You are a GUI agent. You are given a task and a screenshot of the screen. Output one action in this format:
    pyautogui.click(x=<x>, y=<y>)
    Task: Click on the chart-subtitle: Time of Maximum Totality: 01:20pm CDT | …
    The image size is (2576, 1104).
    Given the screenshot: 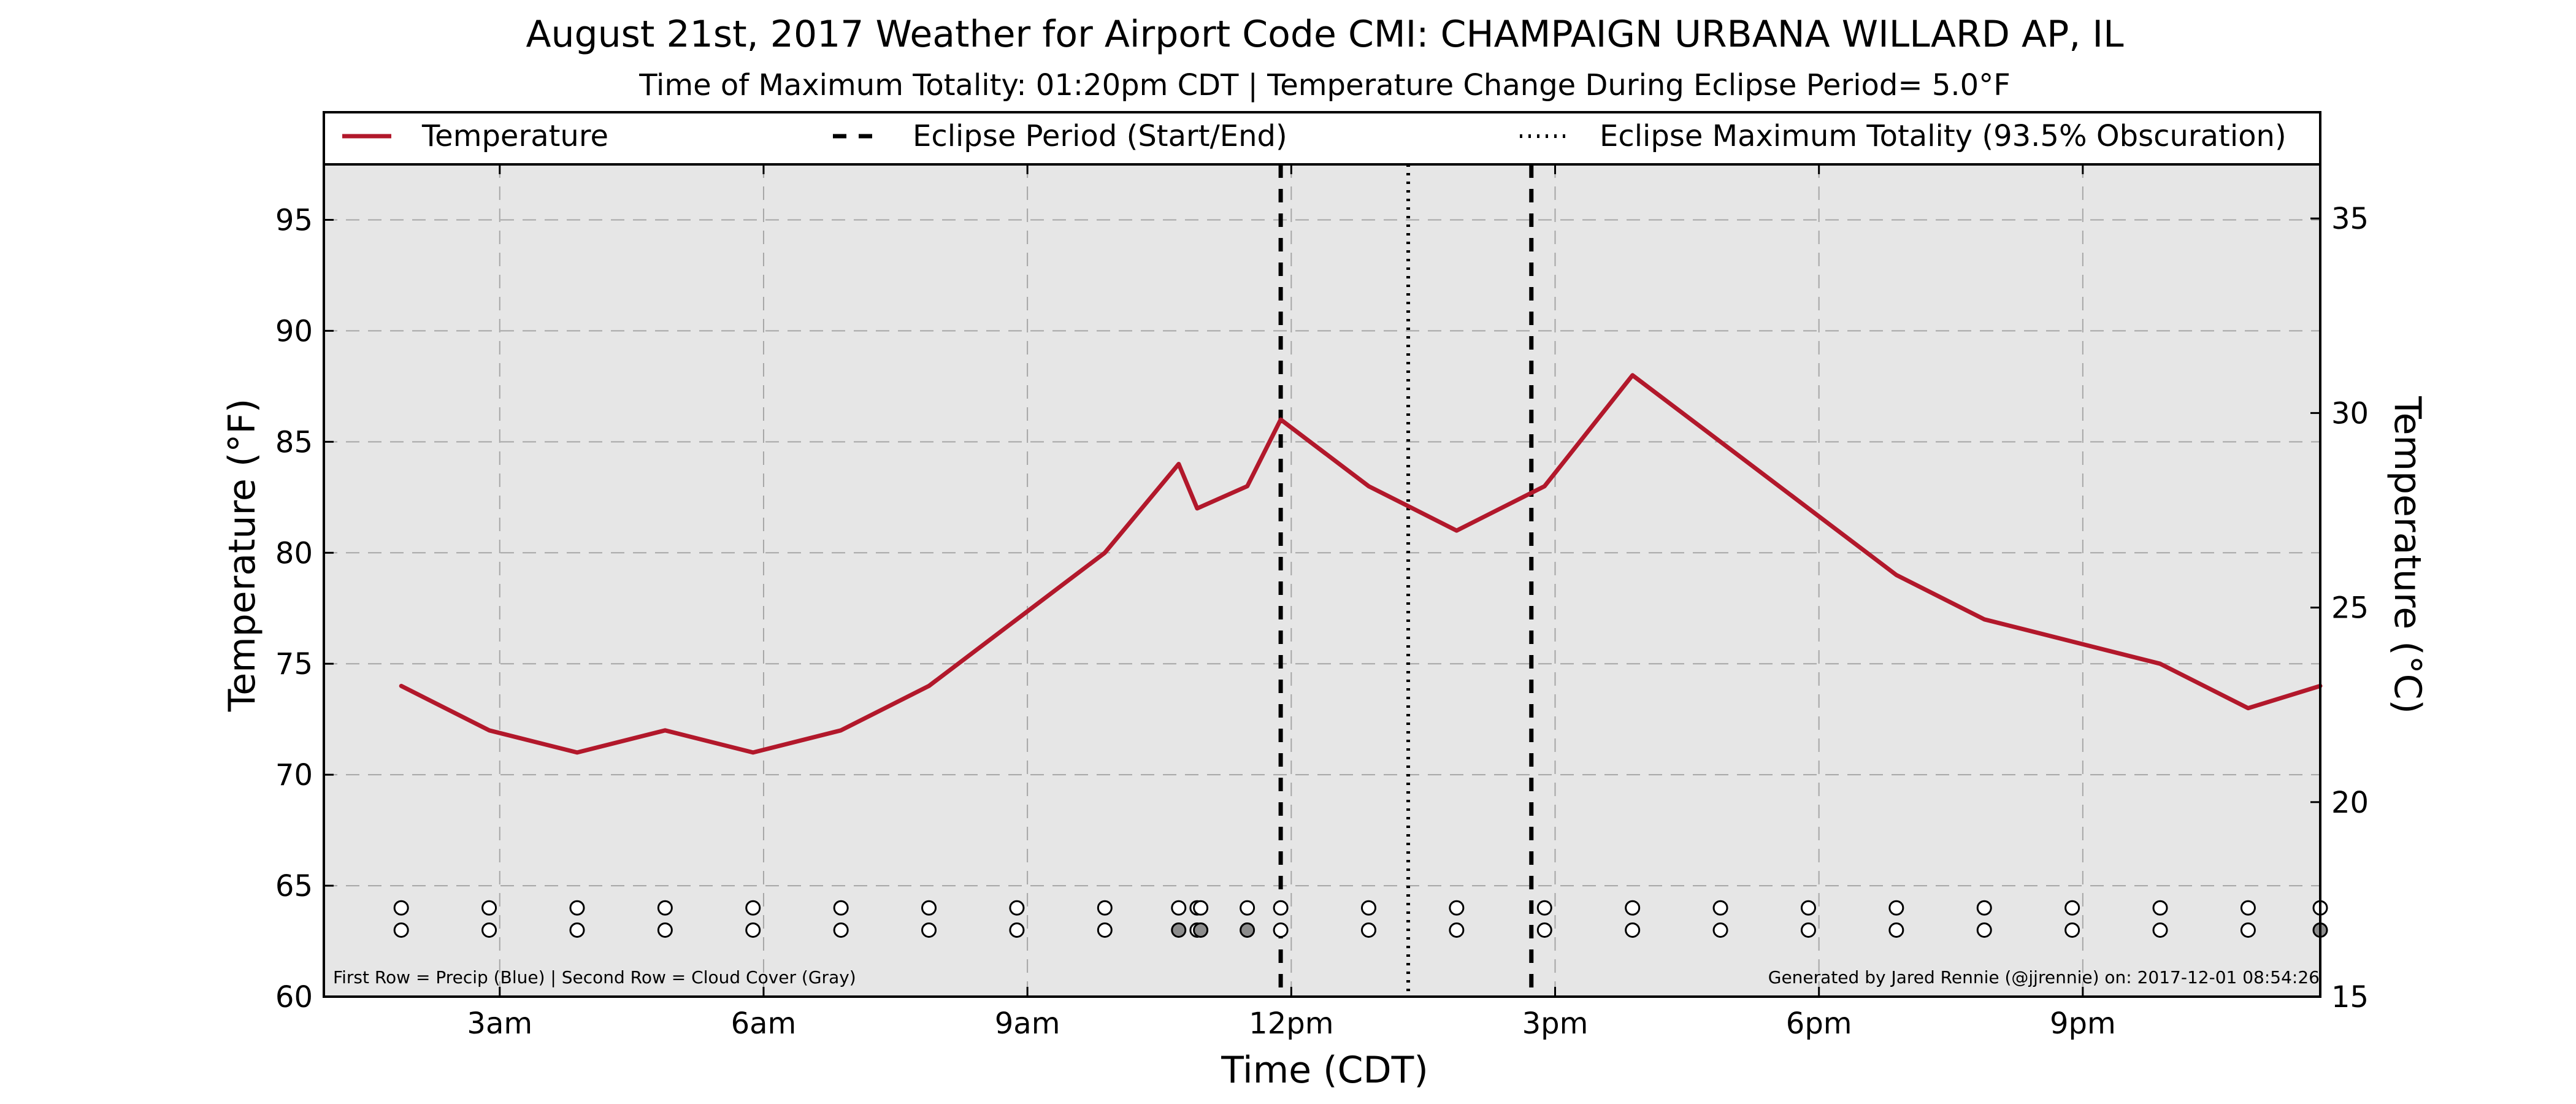 What is the action you would take?
    pyautogui.click(x=1324, y=85)
    